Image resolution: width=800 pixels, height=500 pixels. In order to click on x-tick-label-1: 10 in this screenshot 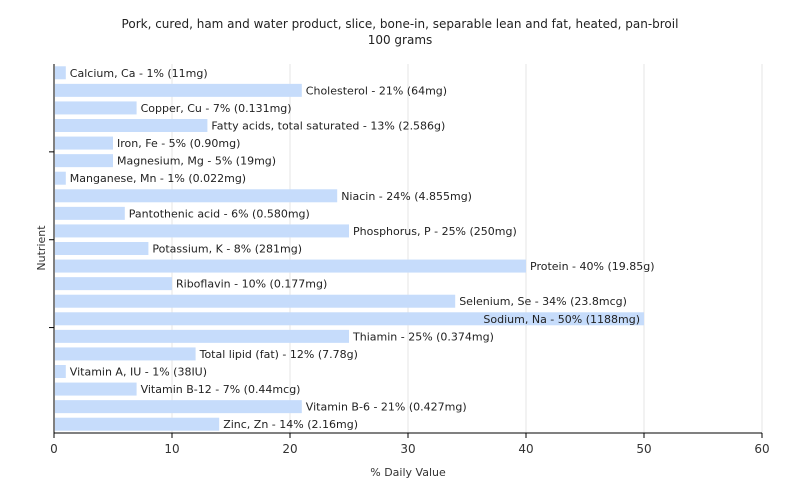, I will do `click(171, 449)`.